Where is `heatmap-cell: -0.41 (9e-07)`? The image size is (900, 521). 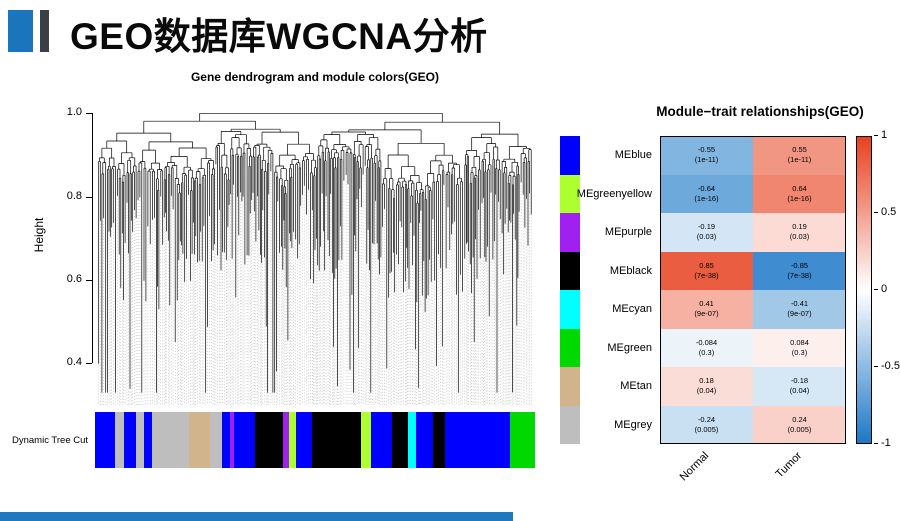
heatmap-cell: -0.41 (9e-07) is located at coordinates (799, 309).